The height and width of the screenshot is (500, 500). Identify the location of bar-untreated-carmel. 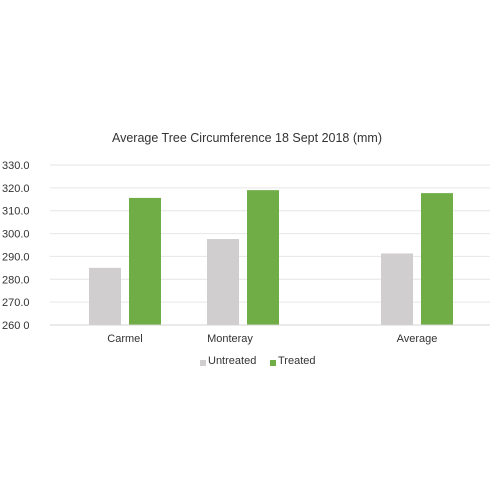
(105, 296).